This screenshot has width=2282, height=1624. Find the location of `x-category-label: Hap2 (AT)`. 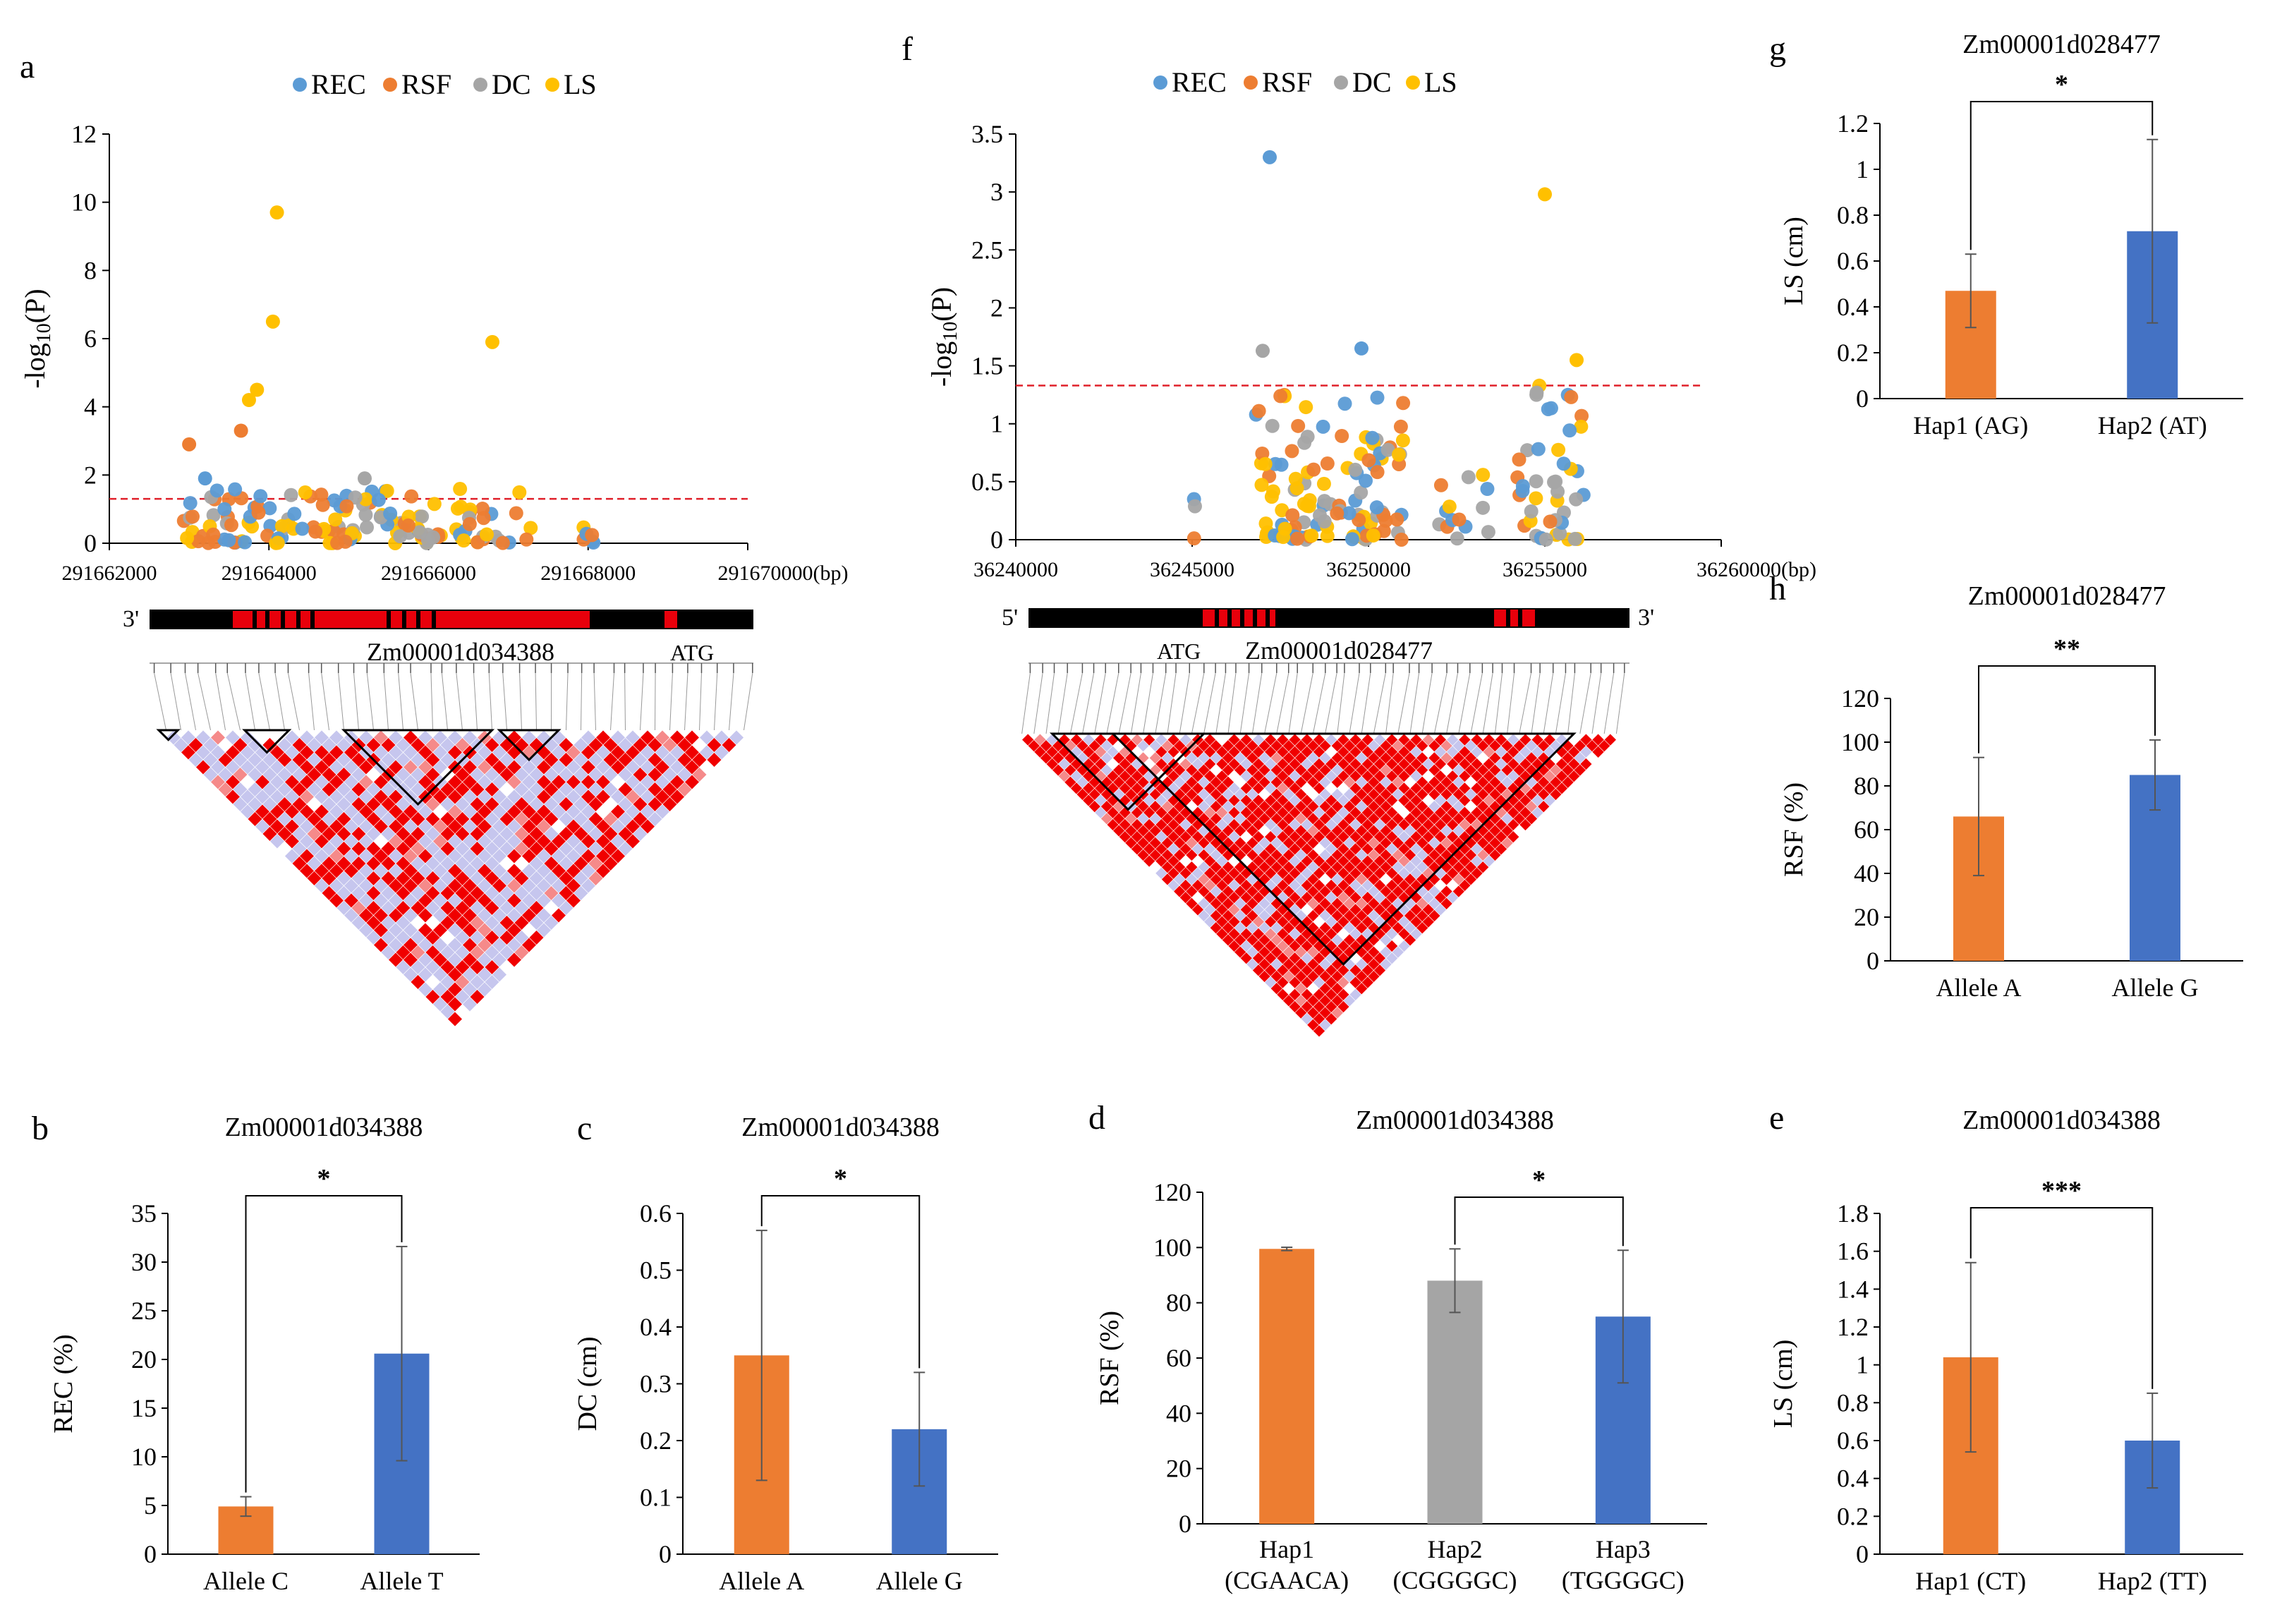

x-category-label: Hap2 (AT) is located at coordinates (2152, 425).